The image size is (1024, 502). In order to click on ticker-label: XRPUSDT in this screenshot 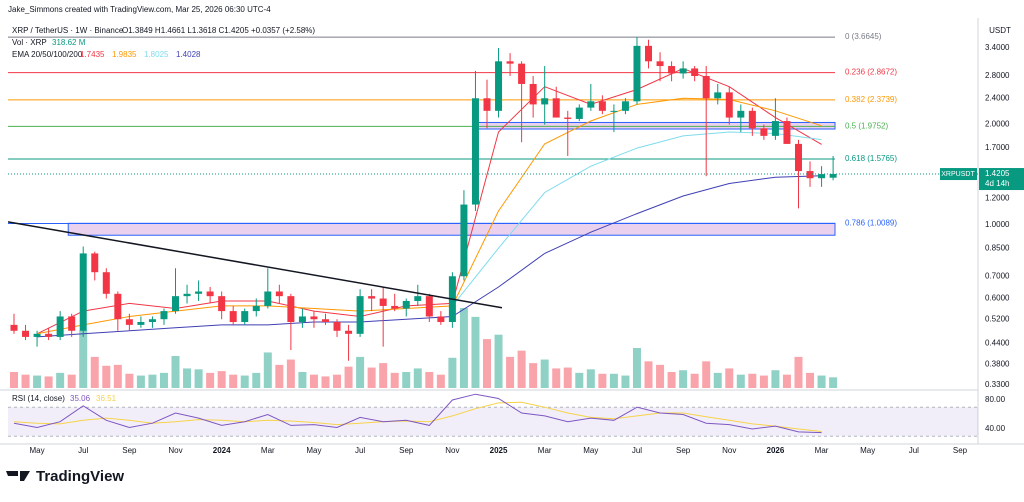, I will do `click(958, 174)`.